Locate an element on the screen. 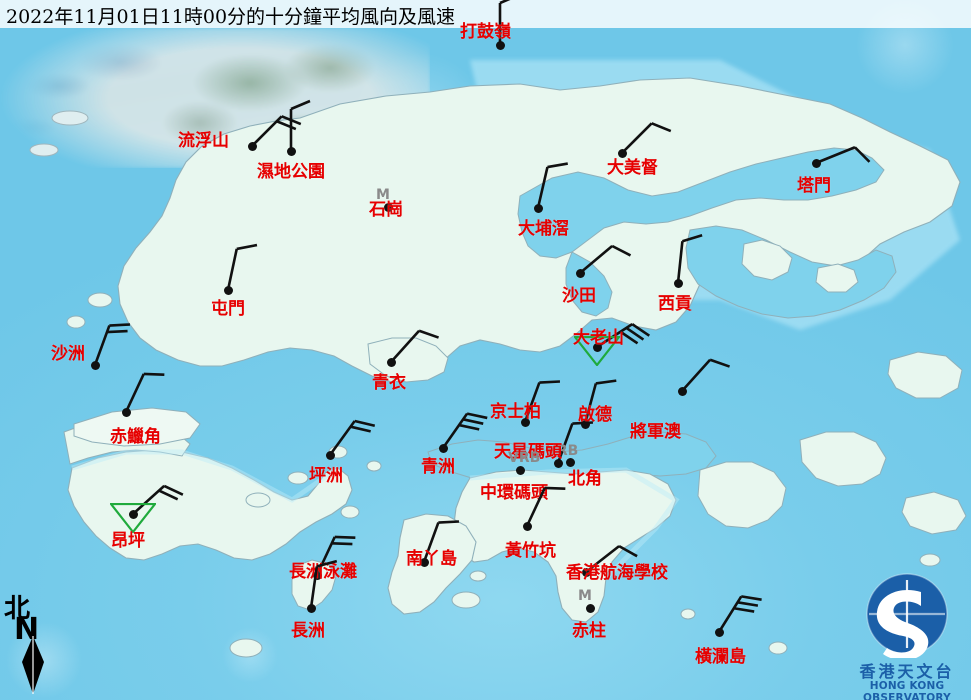  station-name-label: 大埔滘 is located at coordinates (543, 229).